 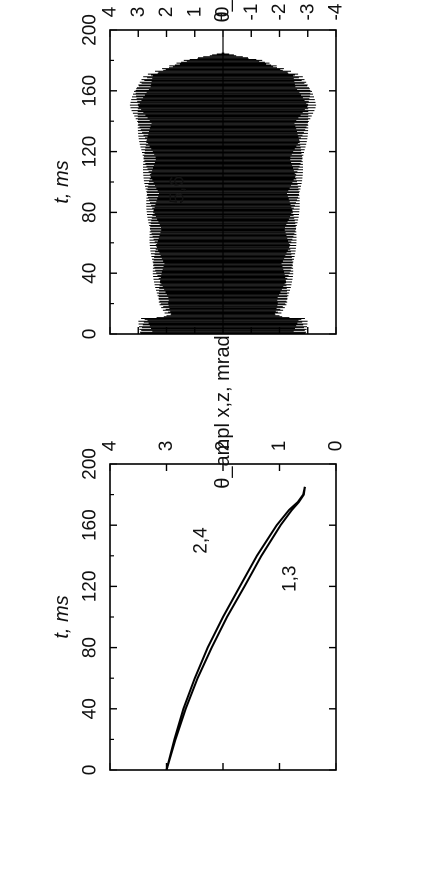 What do you see at coordinates (178, 190) in the screenshot?
I see `series-label: 5,6` at bounding box center [178, 190].